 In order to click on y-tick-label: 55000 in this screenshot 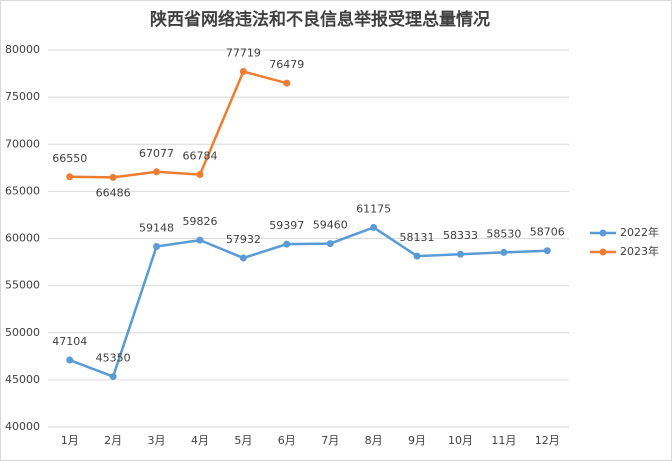, I will do `click(22, 285)`.